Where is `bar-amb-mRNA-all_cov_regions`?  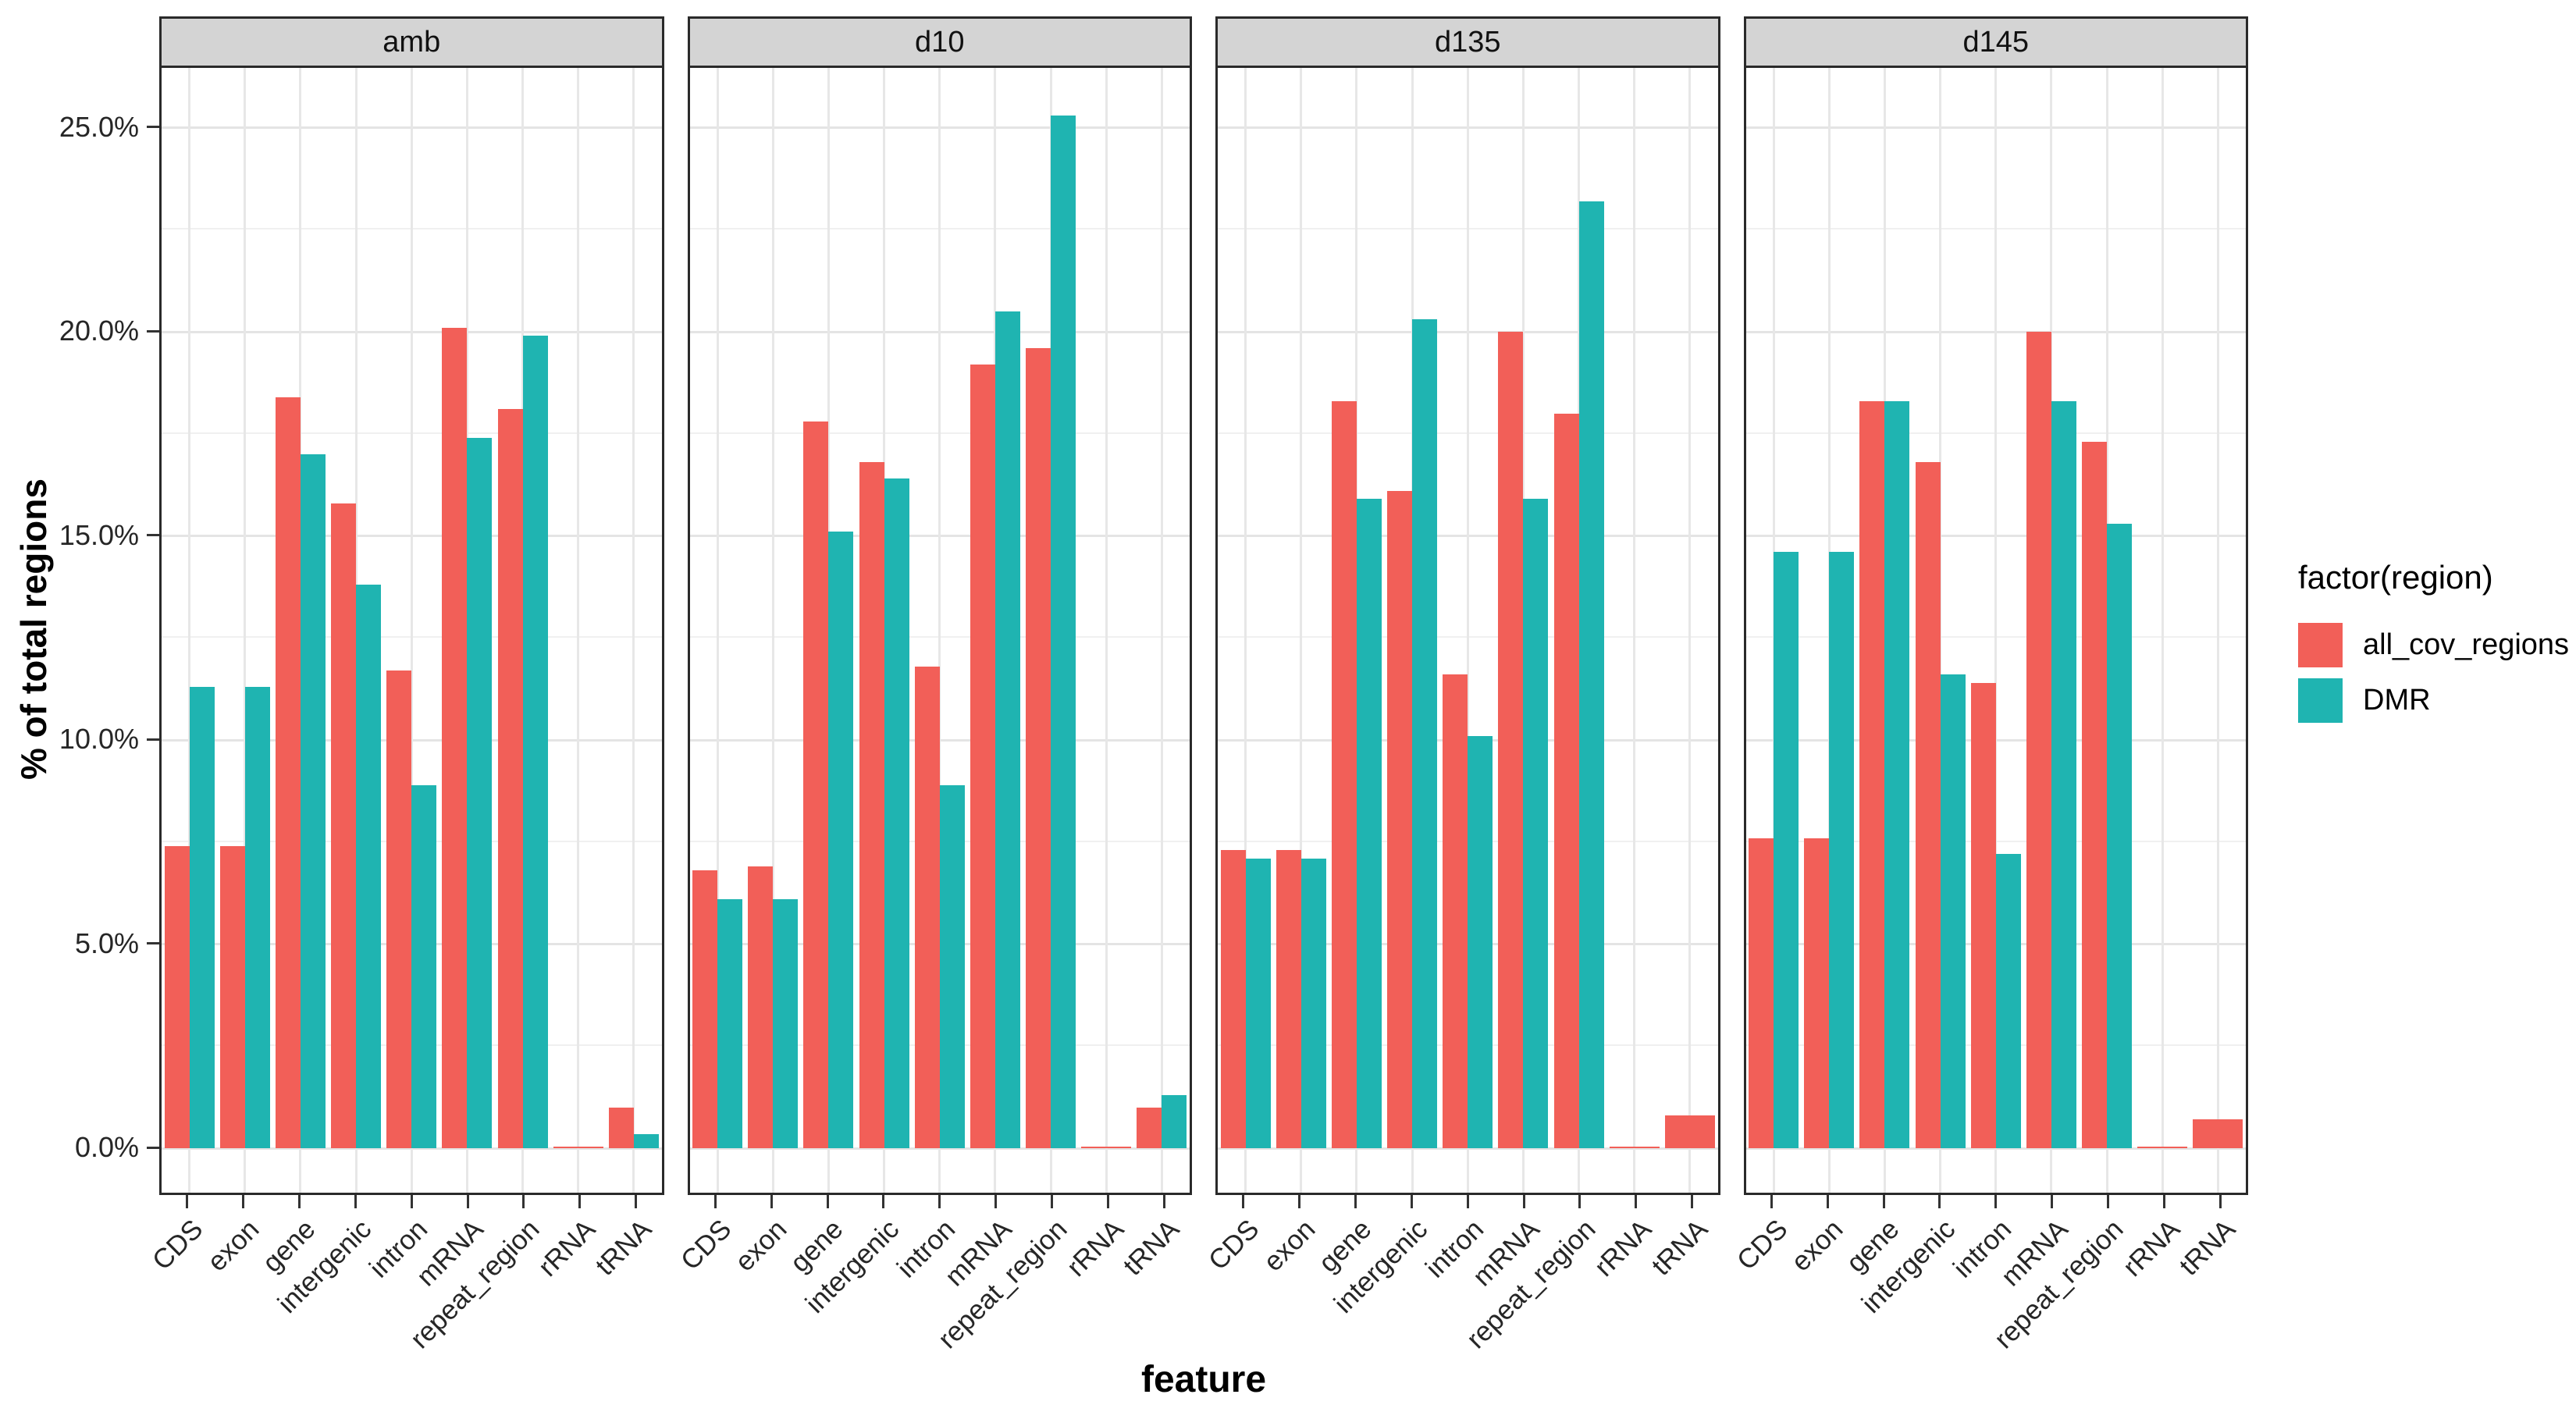 bar-amb-mRNA-all_cov_regions is located at coordinates (455, 738).